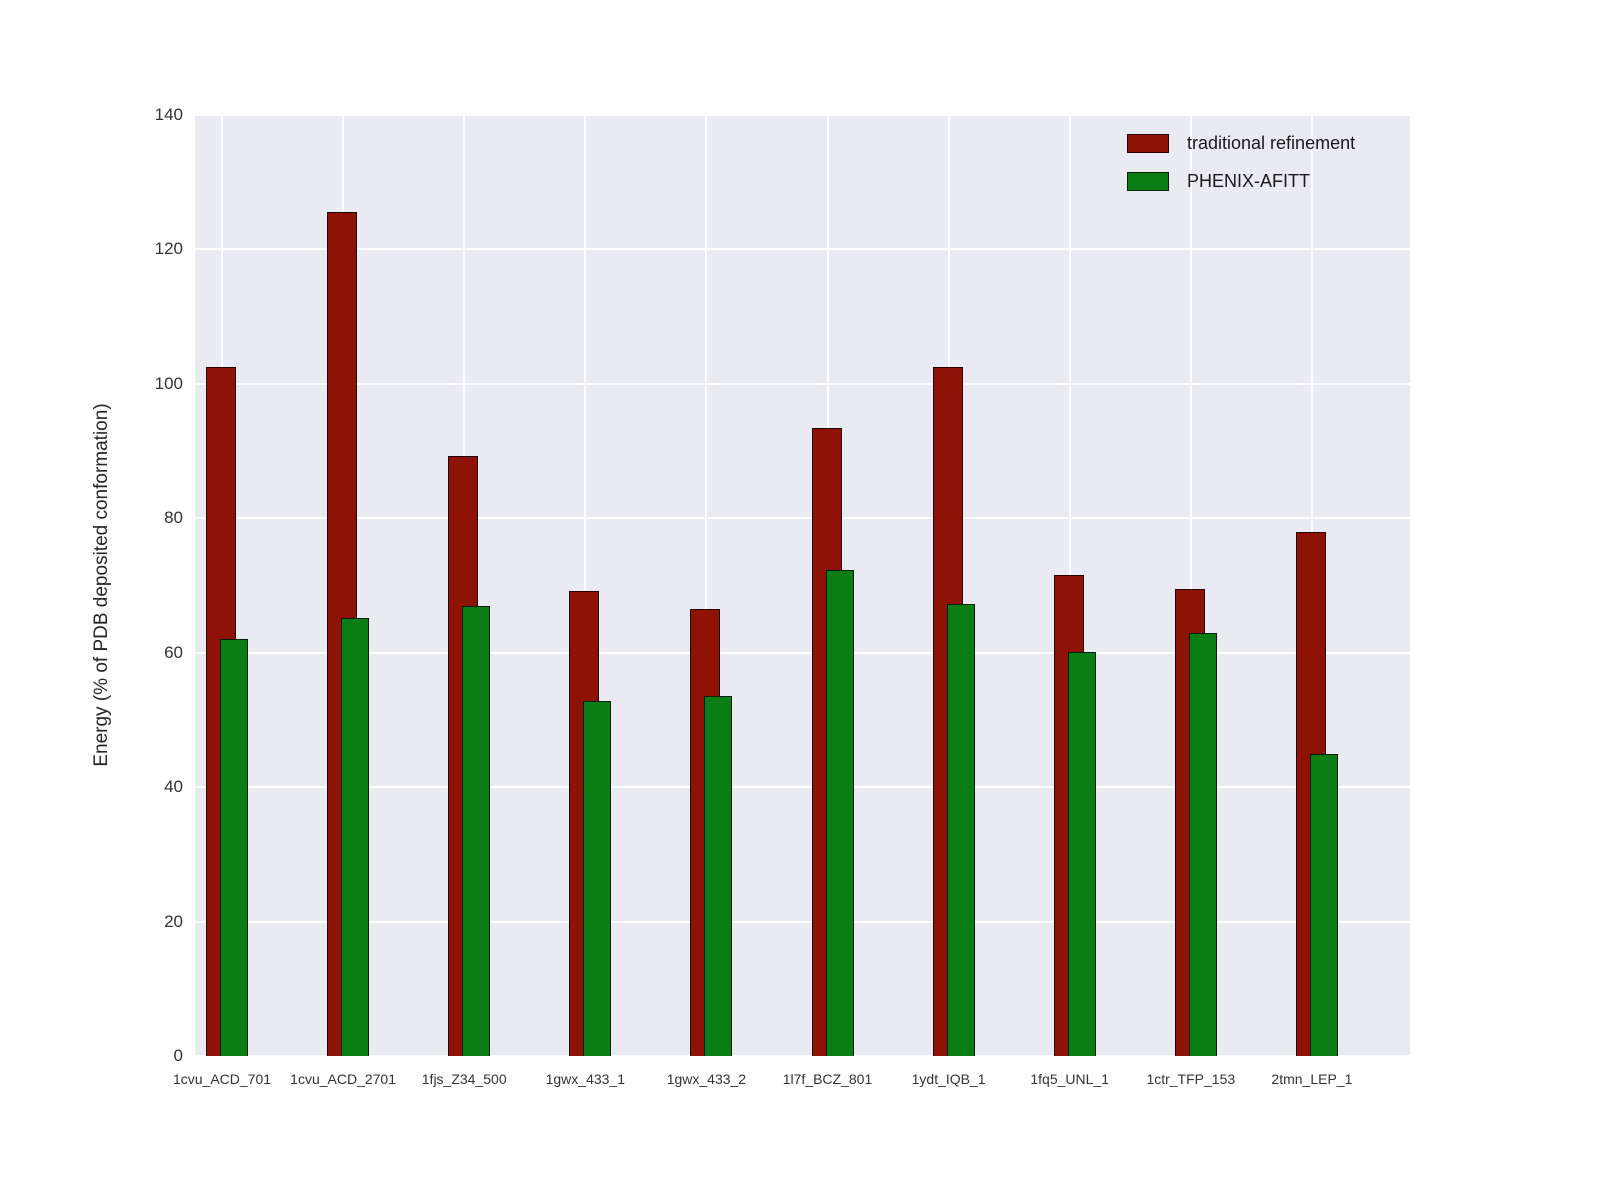  I want to click on x-tick-label: 1fq5_UNL_1, so click(1069, 1079).